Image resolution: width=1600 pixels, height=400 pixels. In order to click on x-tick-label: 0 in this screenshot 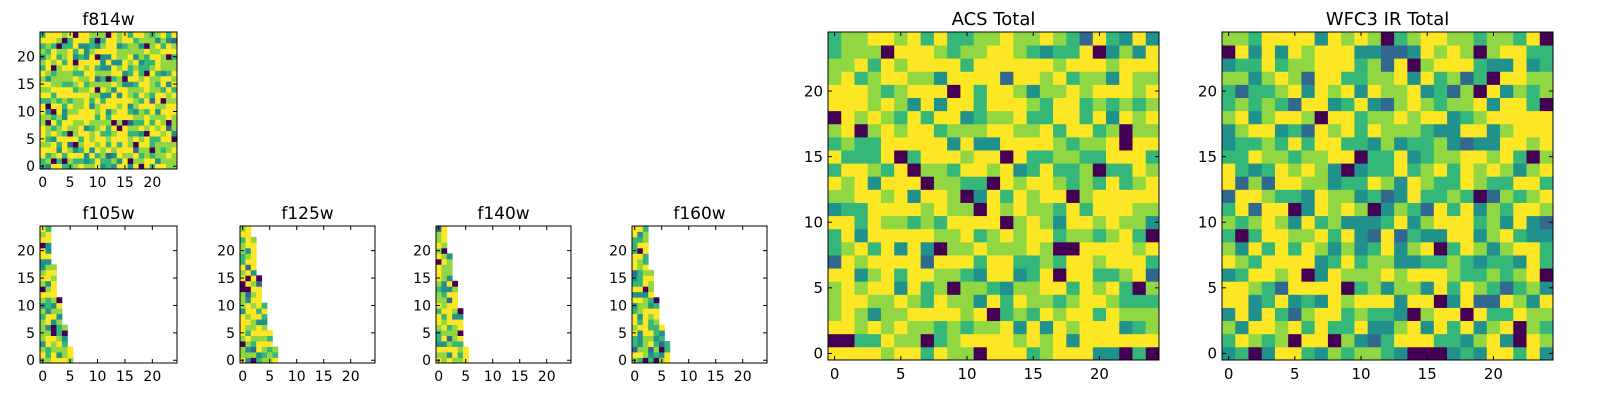, I will do `click(1229, 374)`.